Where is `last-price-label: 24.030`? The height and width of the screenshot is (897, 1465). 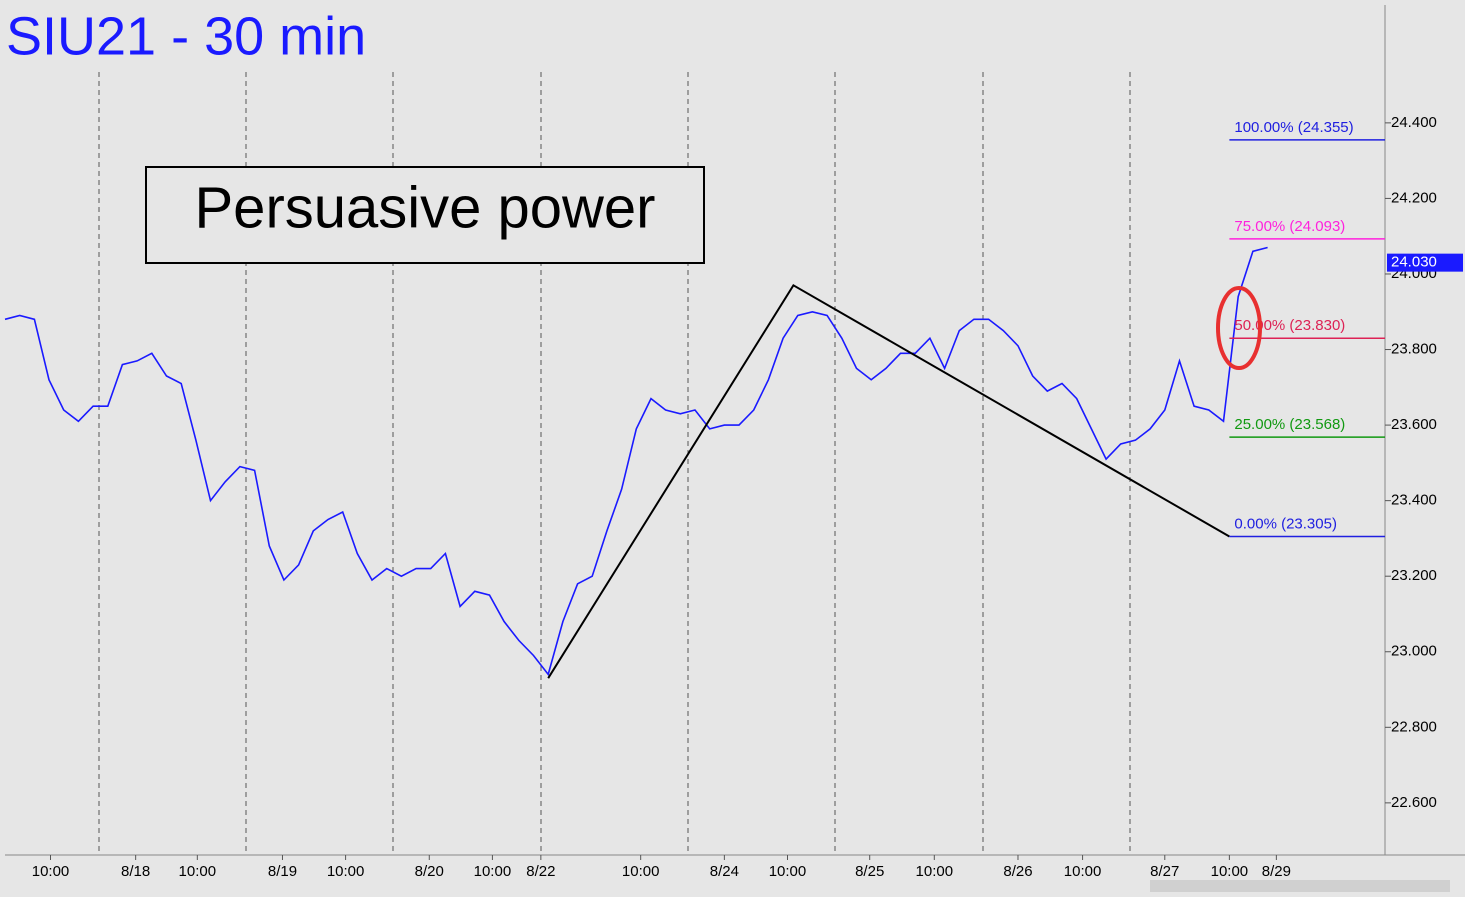
last-price-label: 24.030 is located at coordinates (1414, 262).